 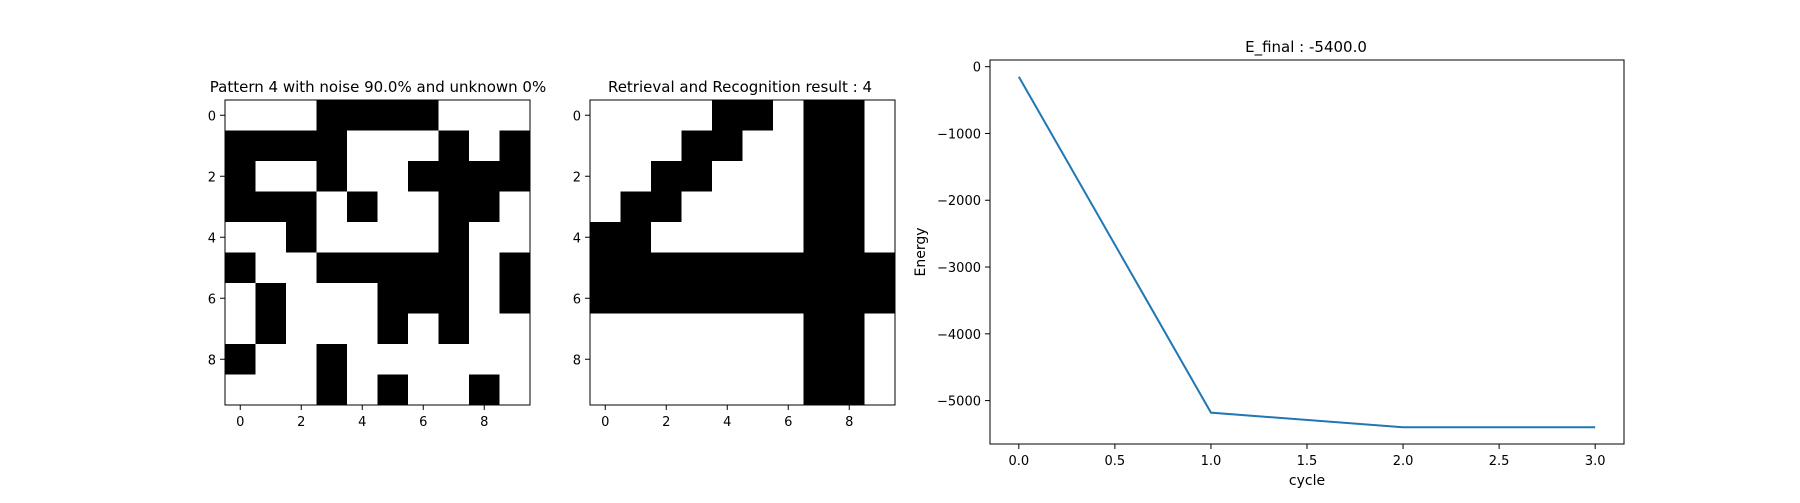 I want to click on retrieved-pattern-y-tick-label: 8, so click(x=577, y=360).